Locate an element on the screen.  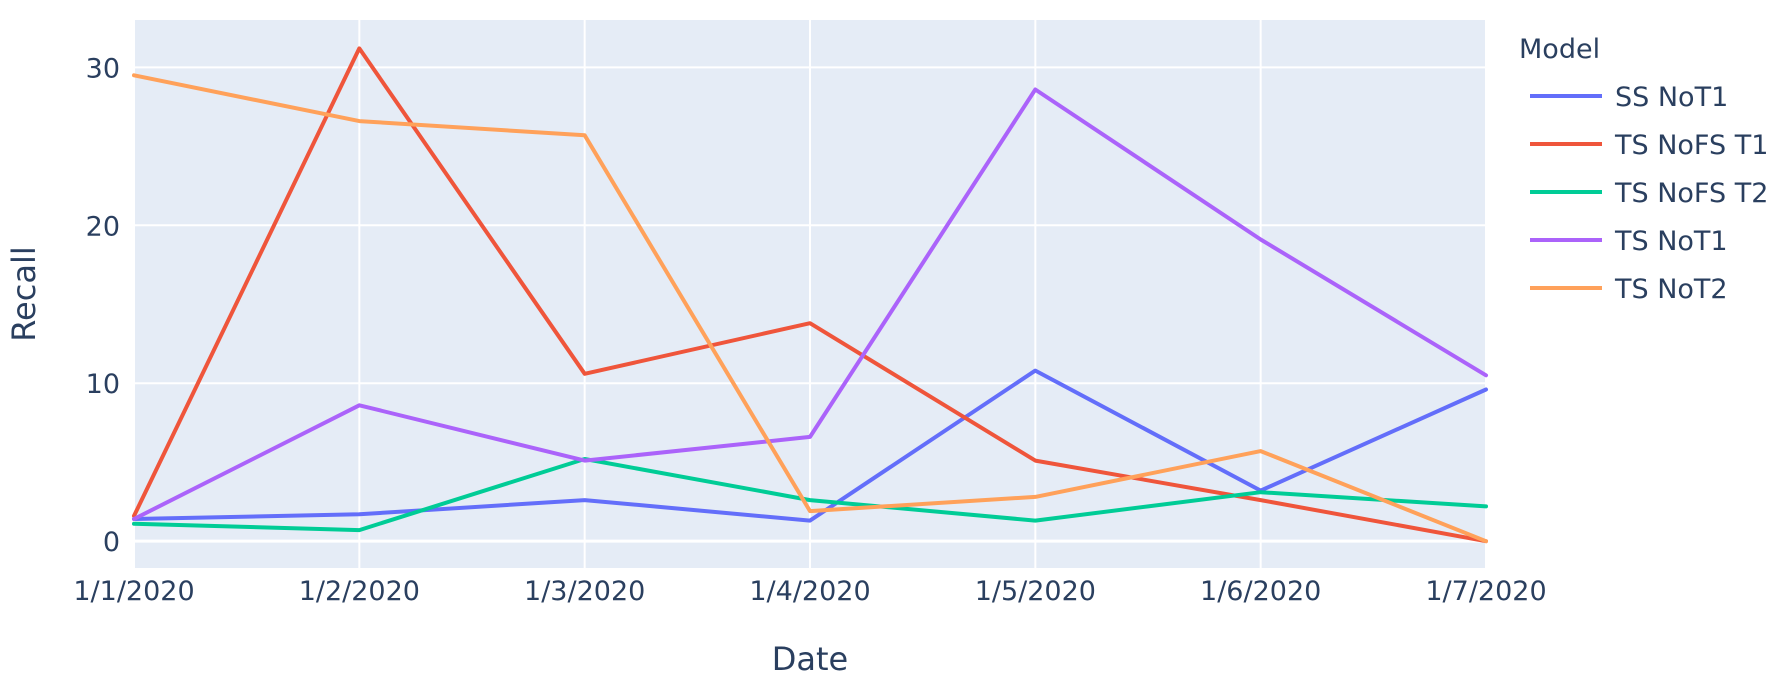
x-tick-label: 1/3/2020 is located at coordinates (584, 591).